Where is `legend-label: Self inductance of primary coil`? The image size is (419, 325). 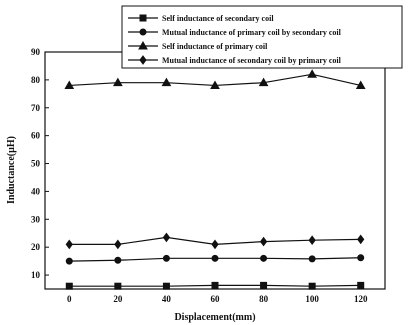 legend-label: Self inductance of primary coil is located at coordinates (215, 46).